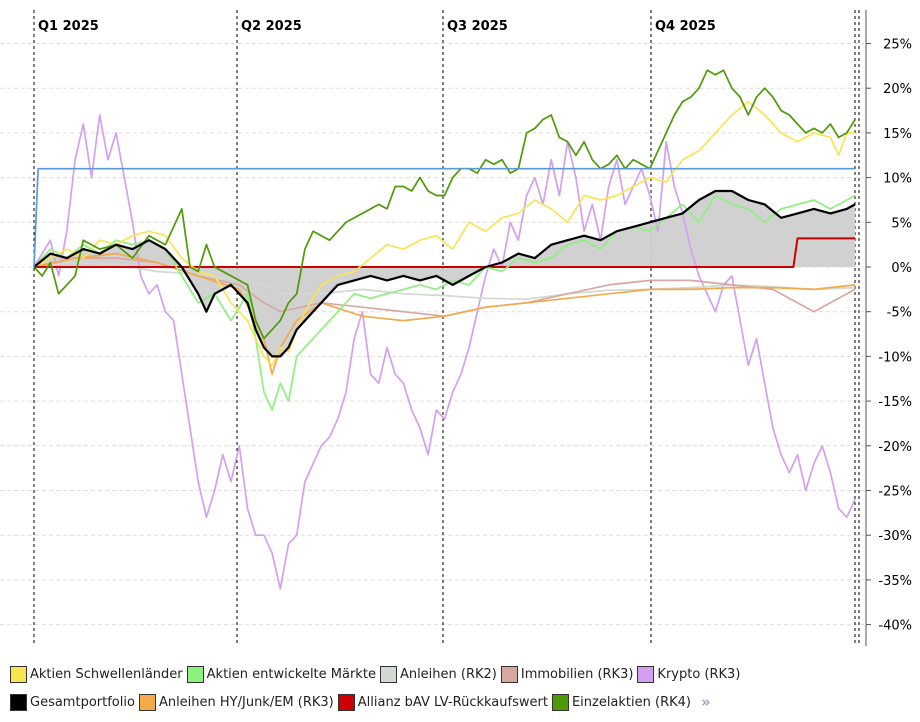 This screenshot has height=722, width=920. I want to click on y-tick-label: -40%, so click(895, 626).